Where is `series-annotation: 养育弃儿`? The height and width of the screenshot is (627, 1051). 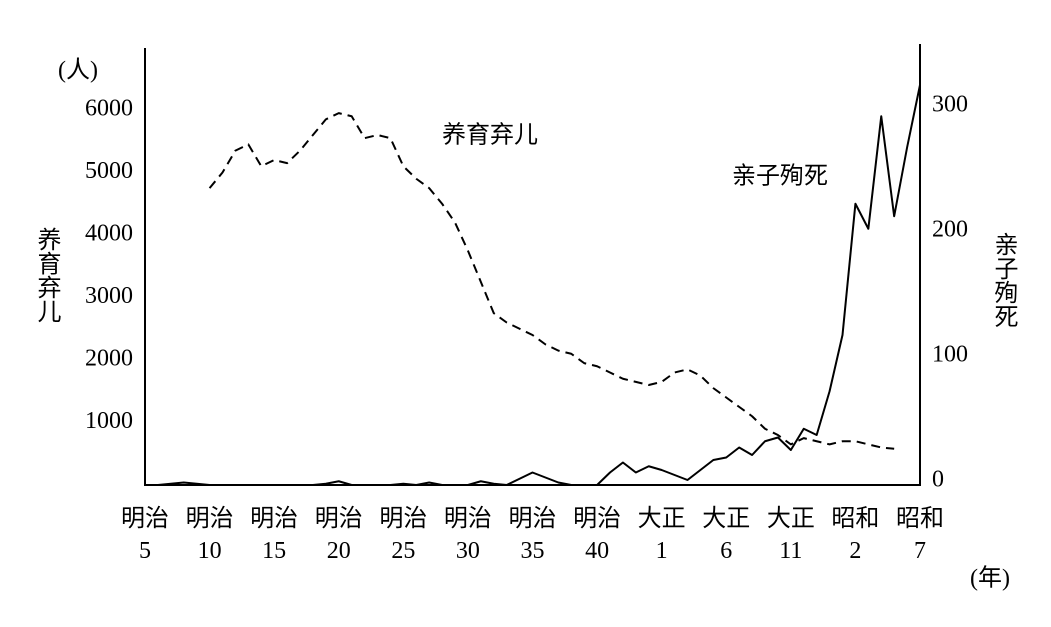
series-annotation: 养育弃儿 is located at coordinates (490, 135).